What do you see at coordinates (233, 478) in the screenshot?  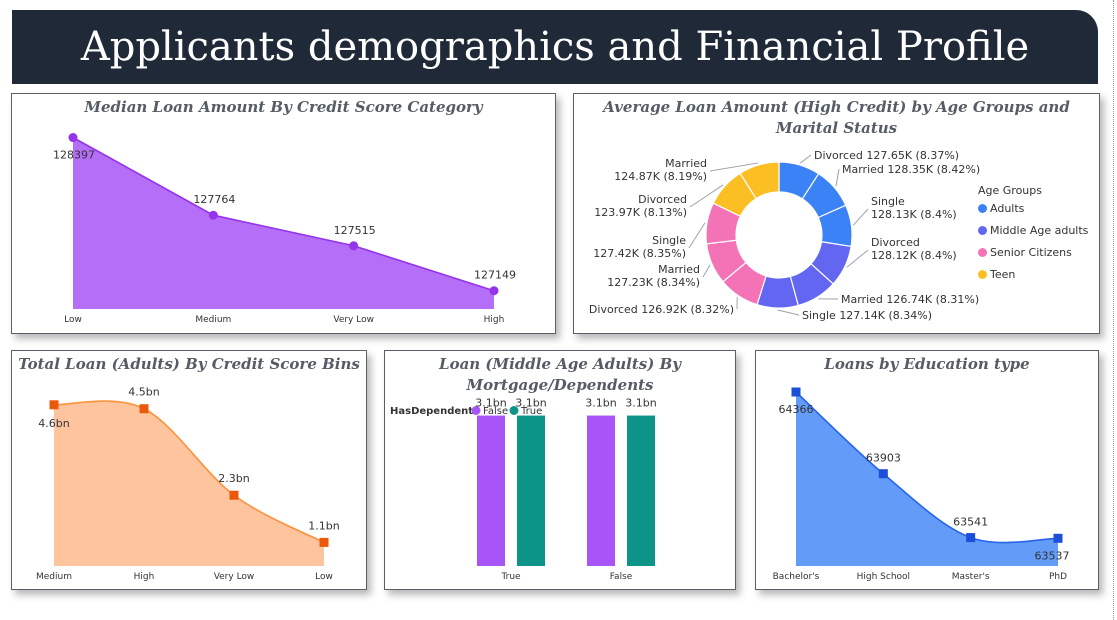 I see `data-label: 2.3bn` at bounding box center [233, 478].